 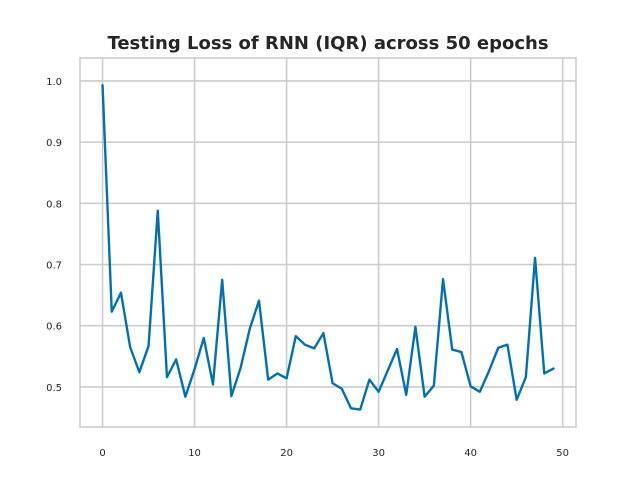 I want to click on x-tick-label: 20, so click(x=286, y=453).